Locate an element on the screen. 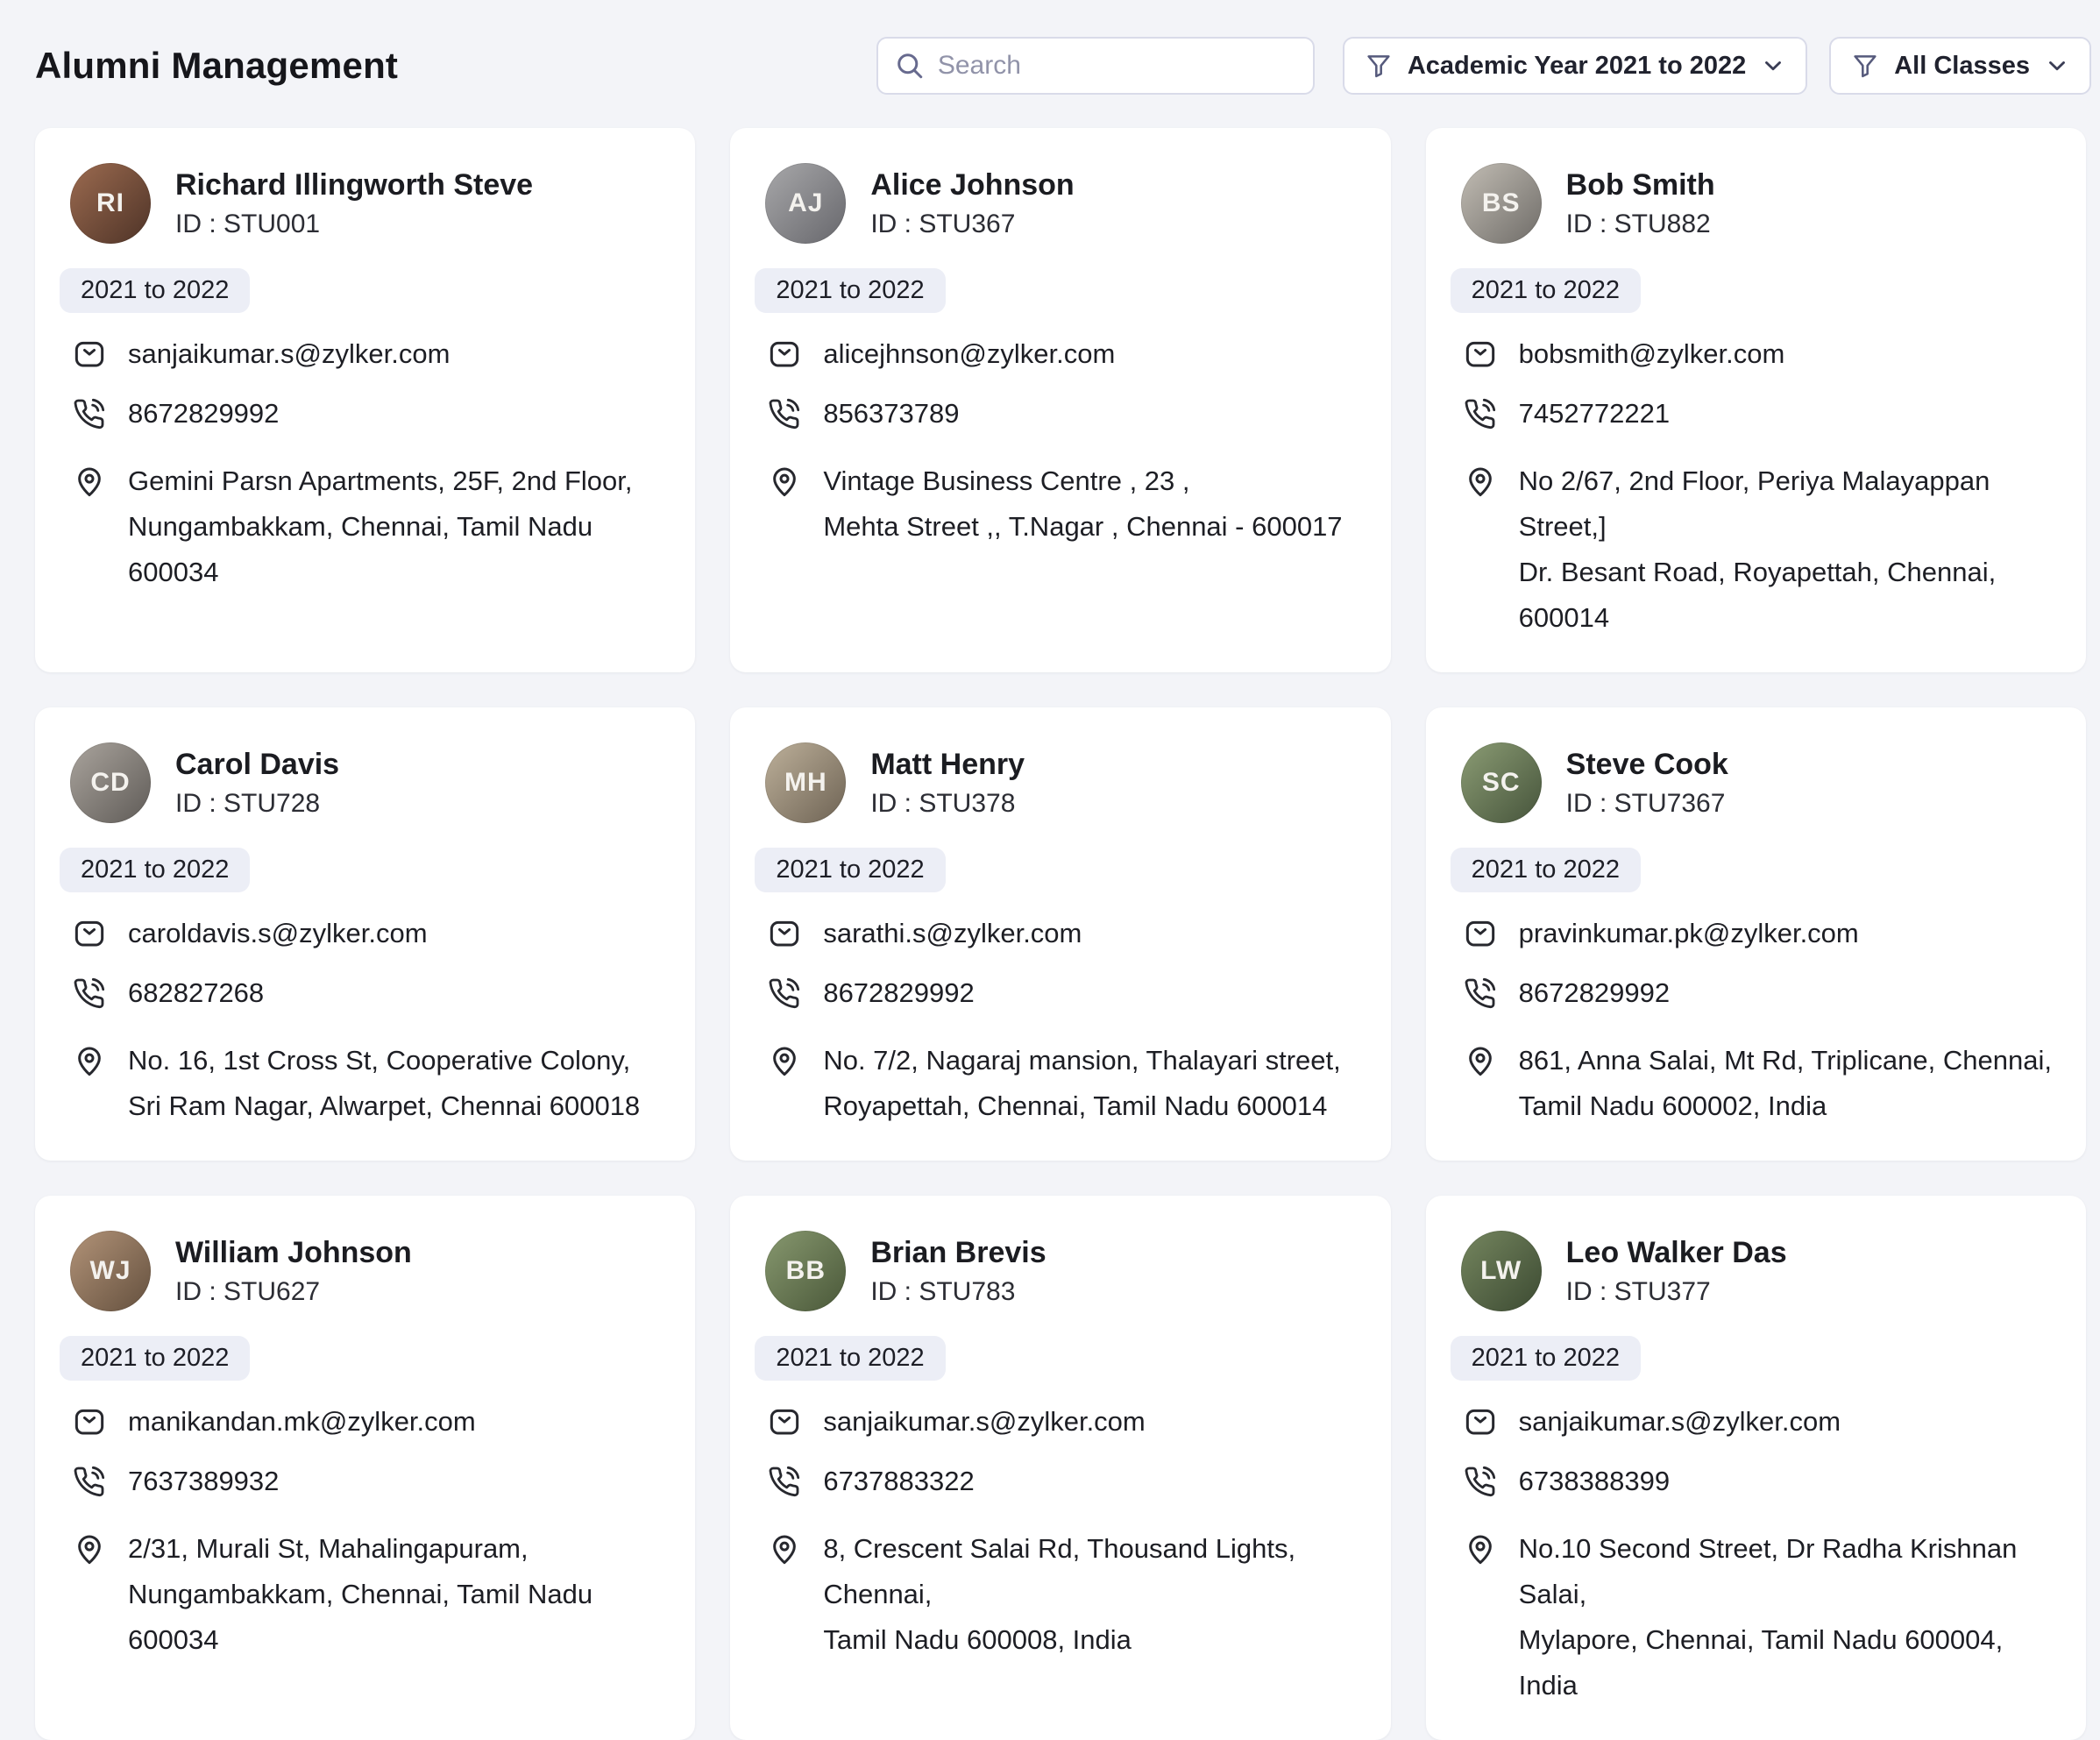 This screenshot has height=1740, width=2100. email-value: caroldavis.s@zylker.com is located at coordinates (278, 933).